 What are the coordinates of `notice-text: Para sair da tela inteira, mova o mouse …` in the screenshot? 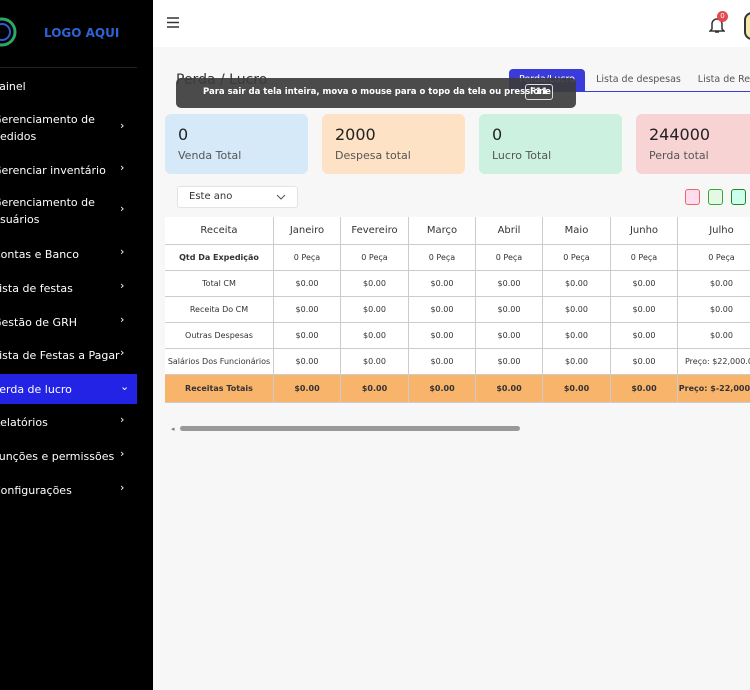 It's located at (377, 92).